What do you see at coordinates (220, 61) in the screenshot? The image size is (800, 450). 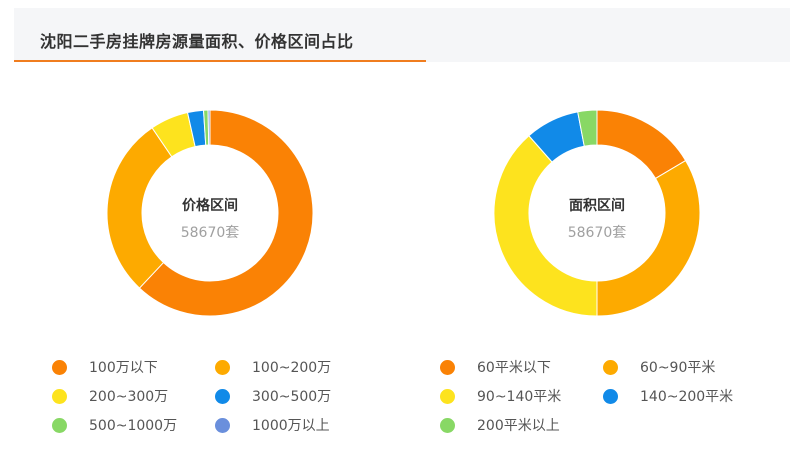 I see `header-accent-underline` at bounding box center [220, 61].